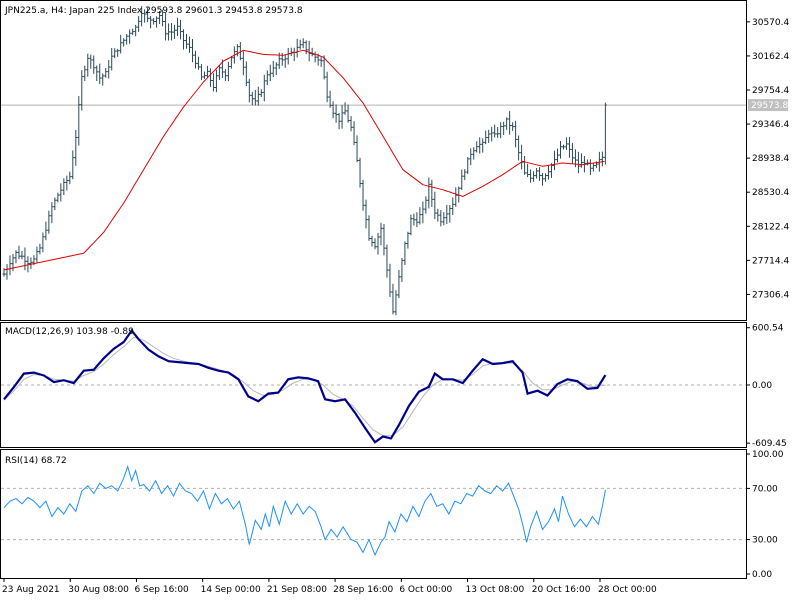  I want to click on time-axis-label: 28 Oct 00:00, so click(627, 590).